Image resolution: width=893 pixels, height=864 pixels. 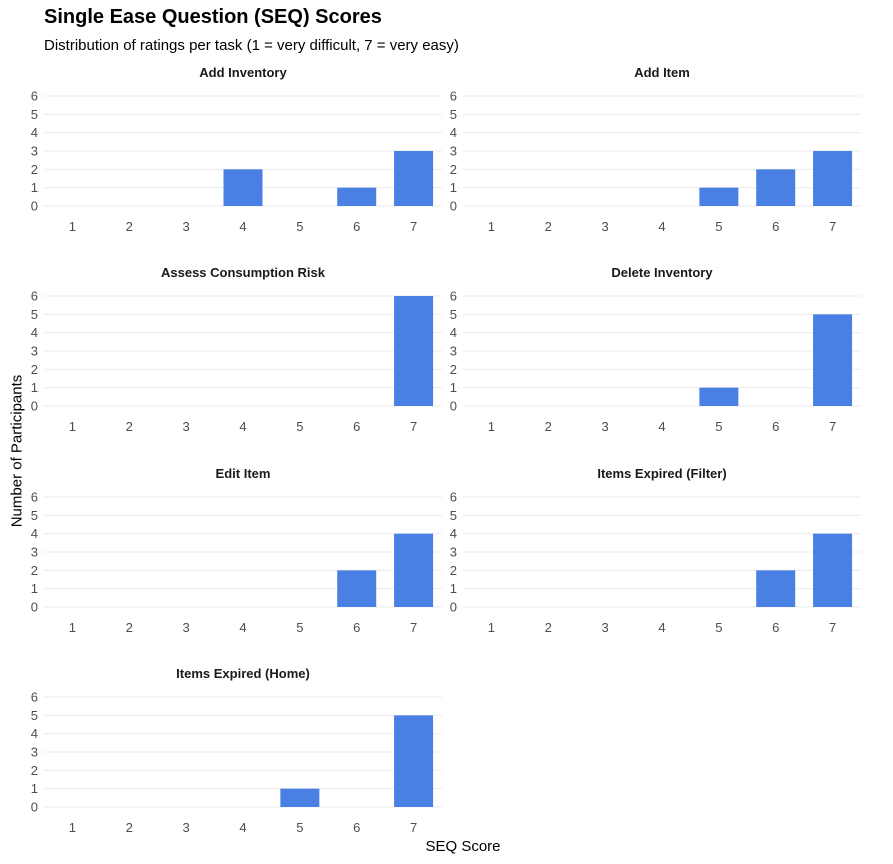 I want to click on chart-title: Single Ease Question (SEQ) Scores, so click(x=213, y=17).